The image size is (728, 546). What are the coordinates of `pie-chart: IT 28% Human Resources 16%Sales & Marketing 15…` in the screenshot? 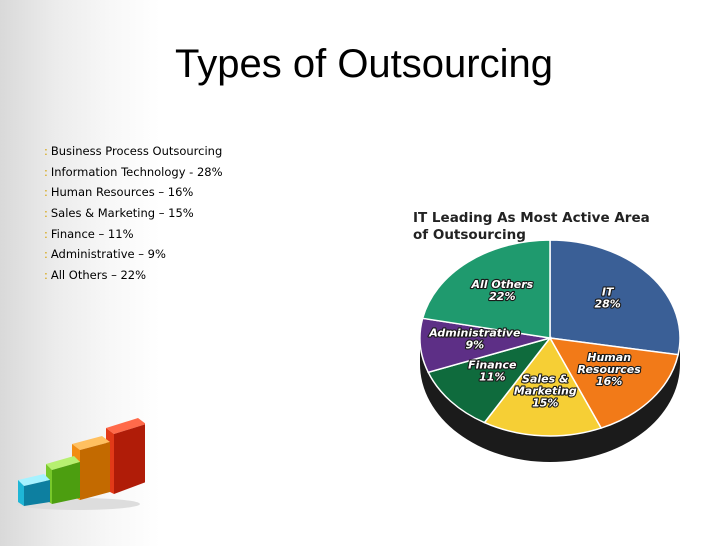 It's located at (550, 350).